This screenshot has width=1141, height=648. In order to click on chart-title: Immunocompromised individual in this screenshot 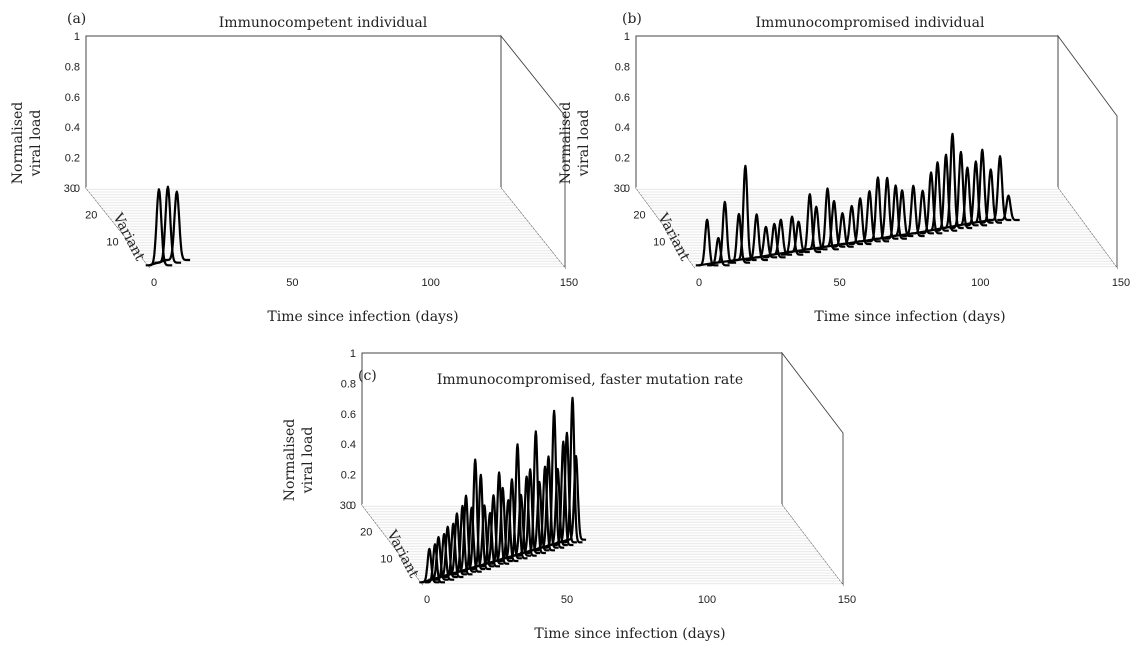, I will do `click(870, 23)`.